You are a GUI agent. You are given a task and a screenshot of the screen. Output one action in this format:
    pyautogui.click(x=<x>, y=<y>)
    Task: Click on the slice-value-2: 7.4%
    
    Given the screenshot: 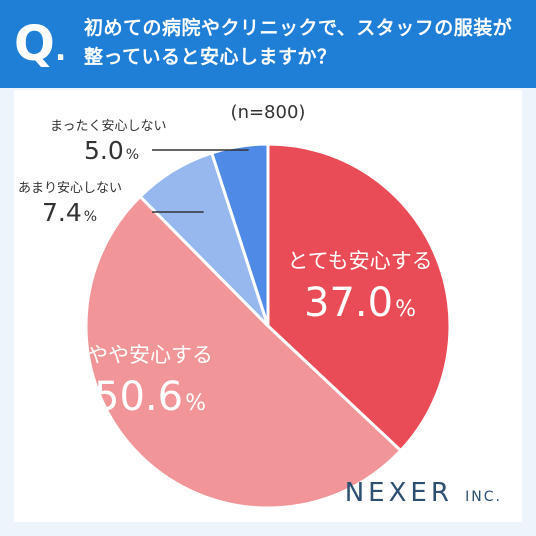 What is the action you would take?
    pyautogui.click(x=69, y=212)
    